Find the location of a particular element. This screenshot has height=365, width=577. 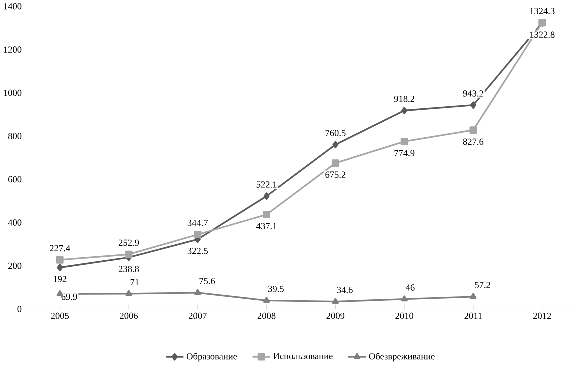

y-tick-label: 200 is located at coordinates (15, 266).